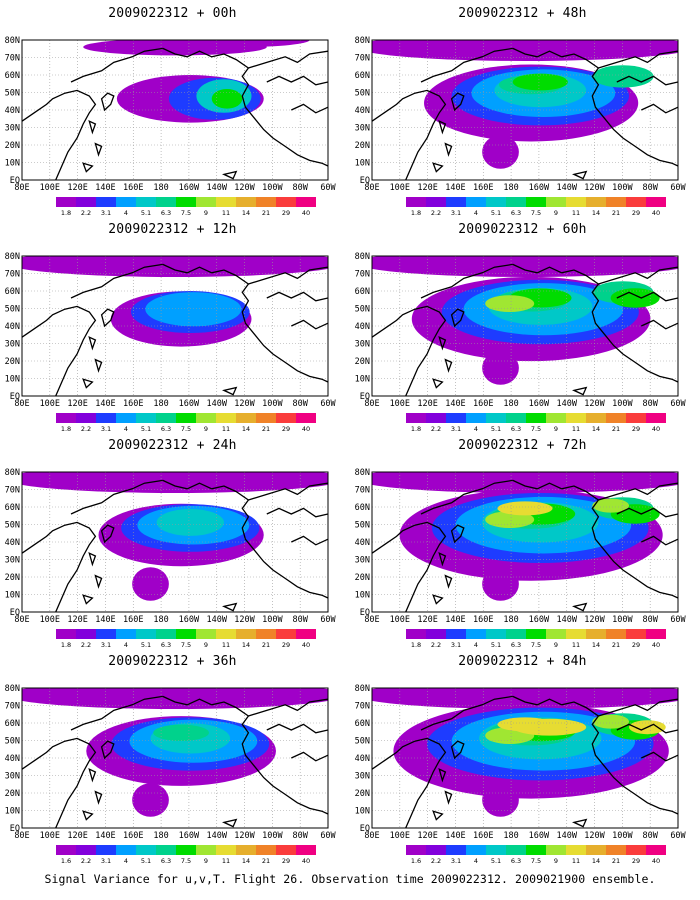  Describe the element at coordinates (536, 429) in the screenshot. I see `colorbar-label: 7.5` at that location.